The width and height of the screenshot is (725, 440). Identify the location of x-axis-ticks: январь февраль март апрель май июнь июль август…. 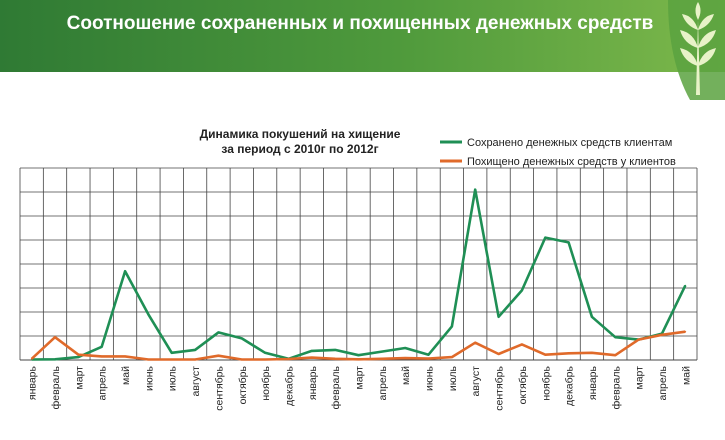
(360, 387).